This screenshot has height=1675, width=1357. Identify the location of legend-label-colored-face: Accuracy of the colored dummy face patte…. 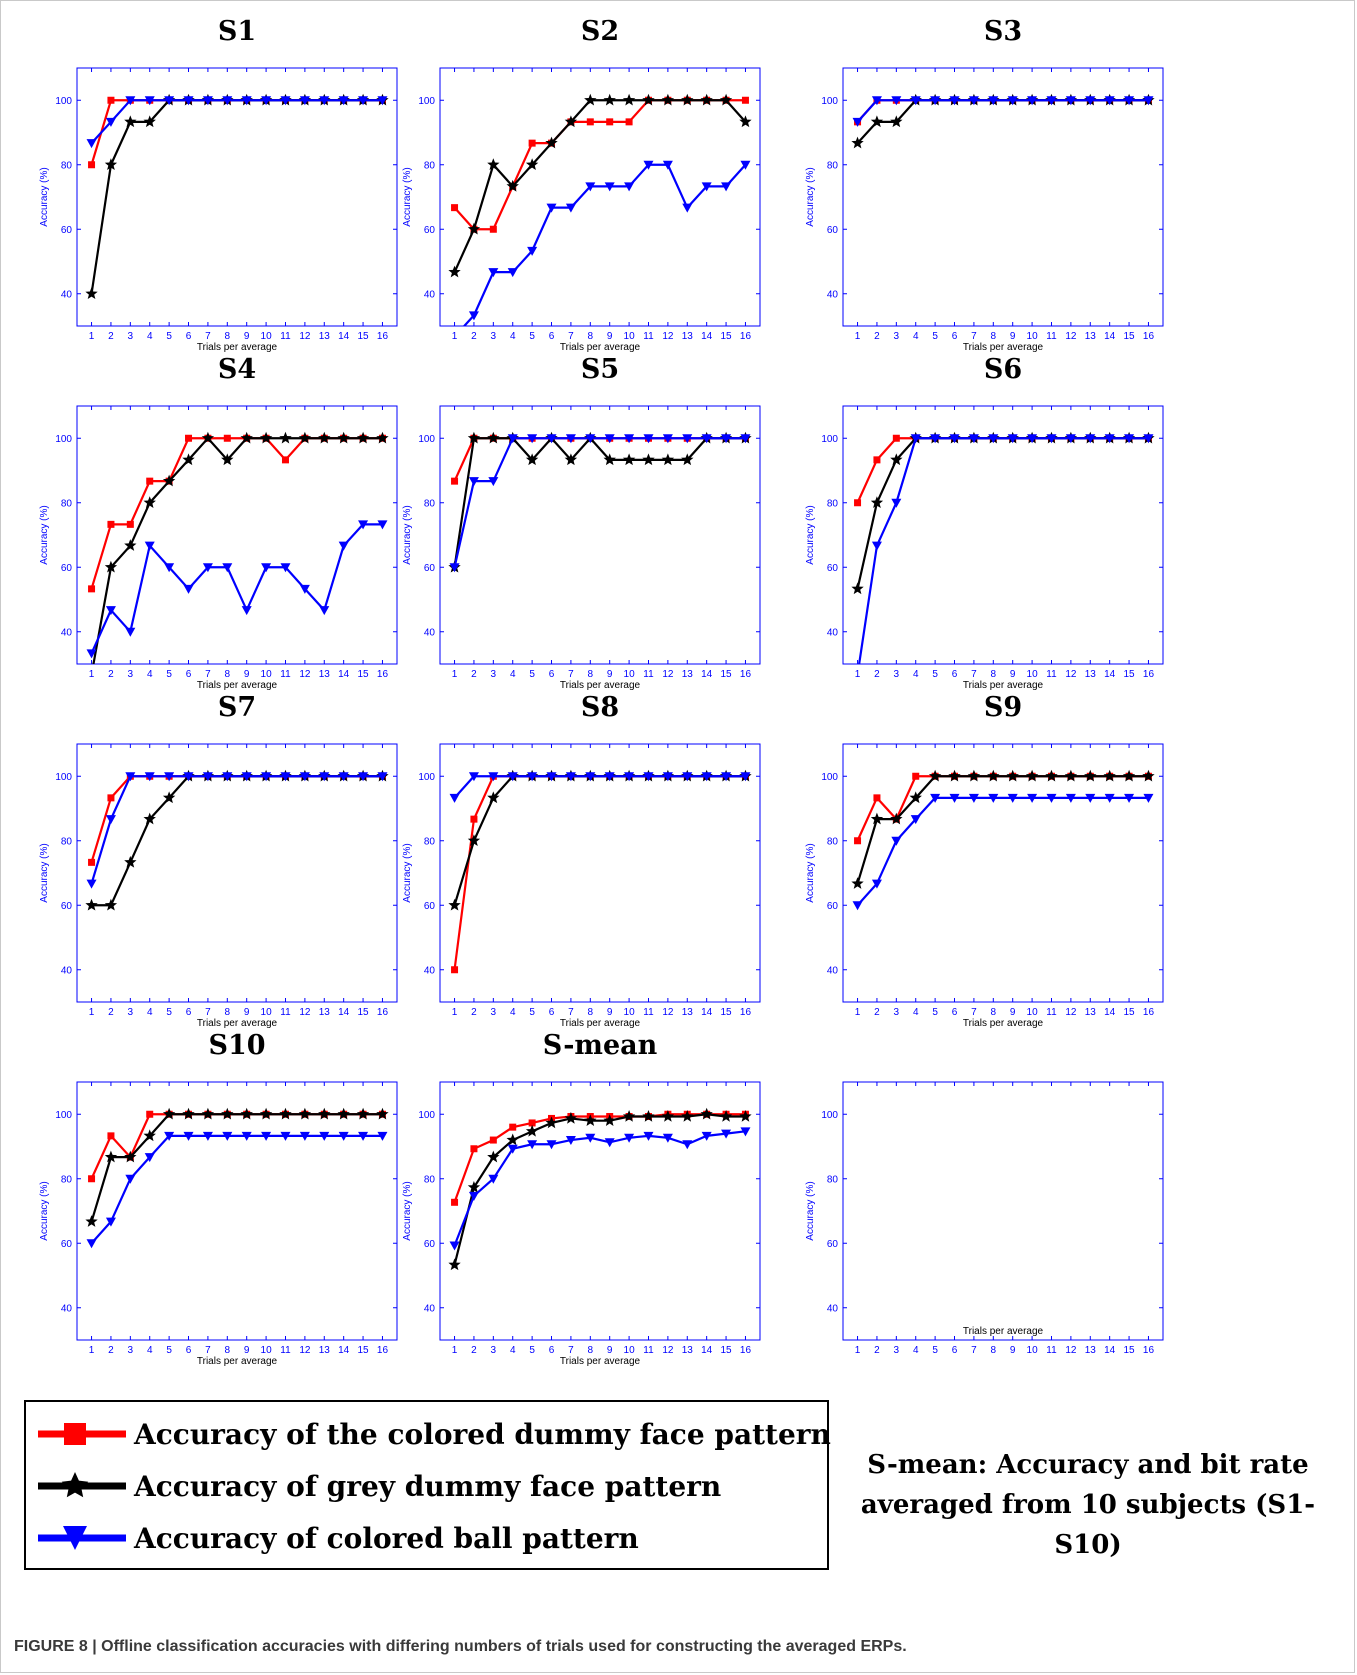
(482, 1434).